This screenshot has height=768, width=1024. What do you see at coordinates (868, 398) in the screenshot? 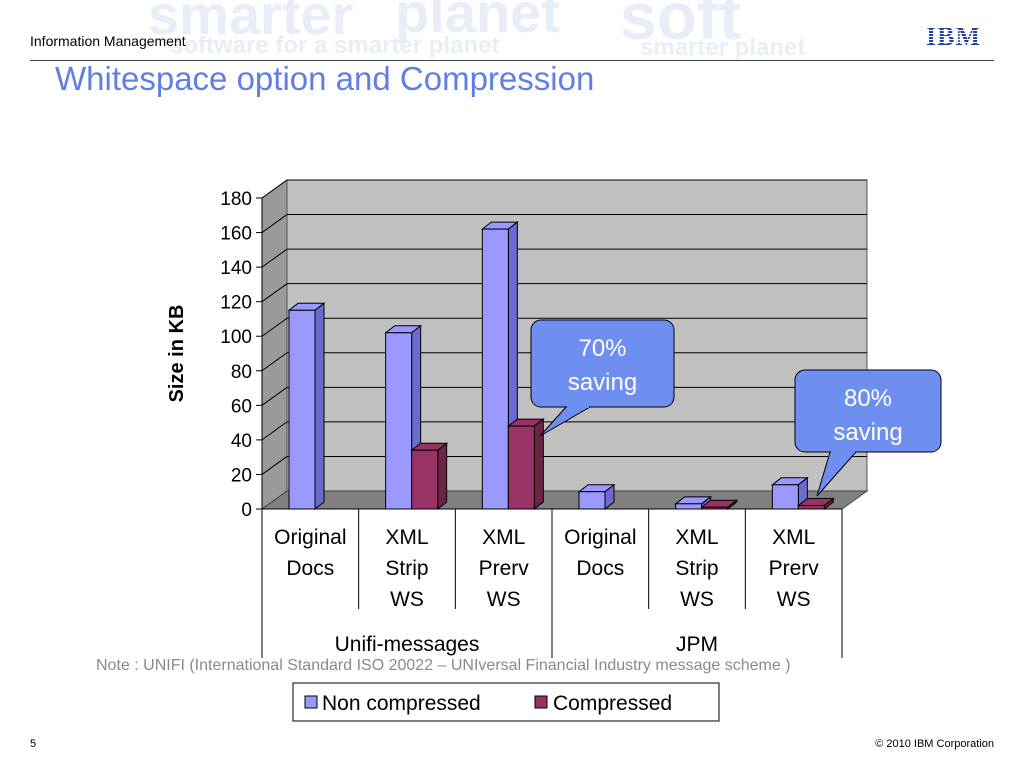
I see `savings-callout-percent: 80%` at bounding box center [868, 398].